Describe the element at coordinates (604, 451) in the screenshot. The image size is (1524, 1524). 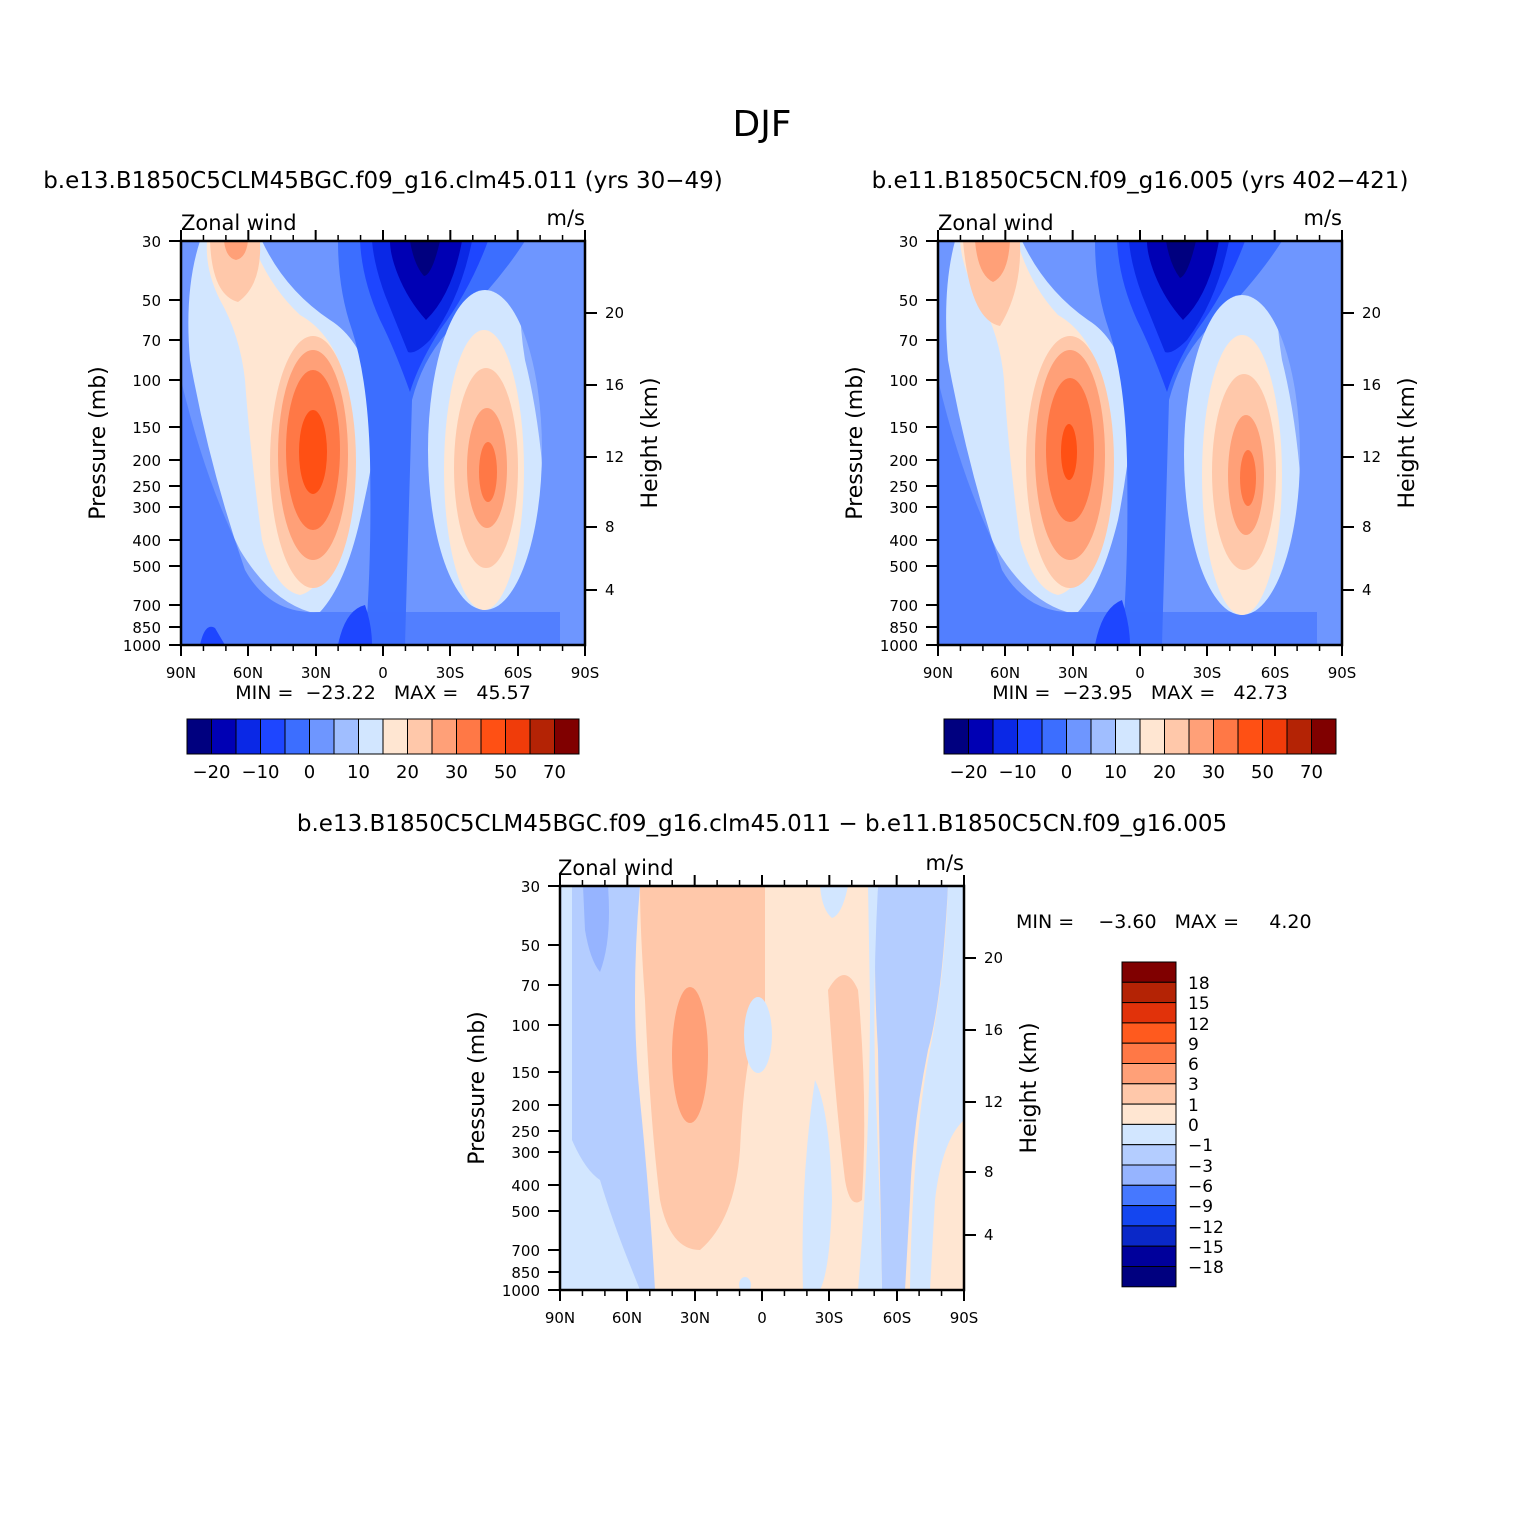
I see `y-right-ticks: 20 16 12 8 4` at that location.